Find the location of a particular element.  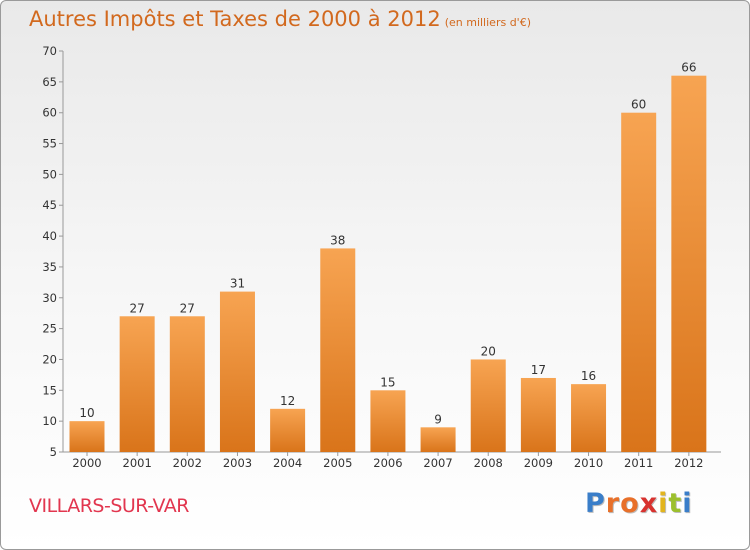

bar-value-label: 12 is located at coordinates (287, 401).